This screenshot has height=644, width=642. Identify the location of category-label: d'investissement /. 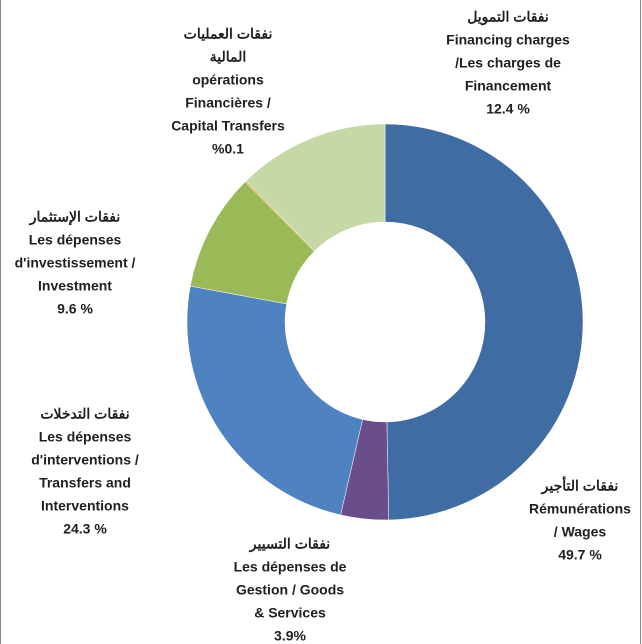
(75, 263).